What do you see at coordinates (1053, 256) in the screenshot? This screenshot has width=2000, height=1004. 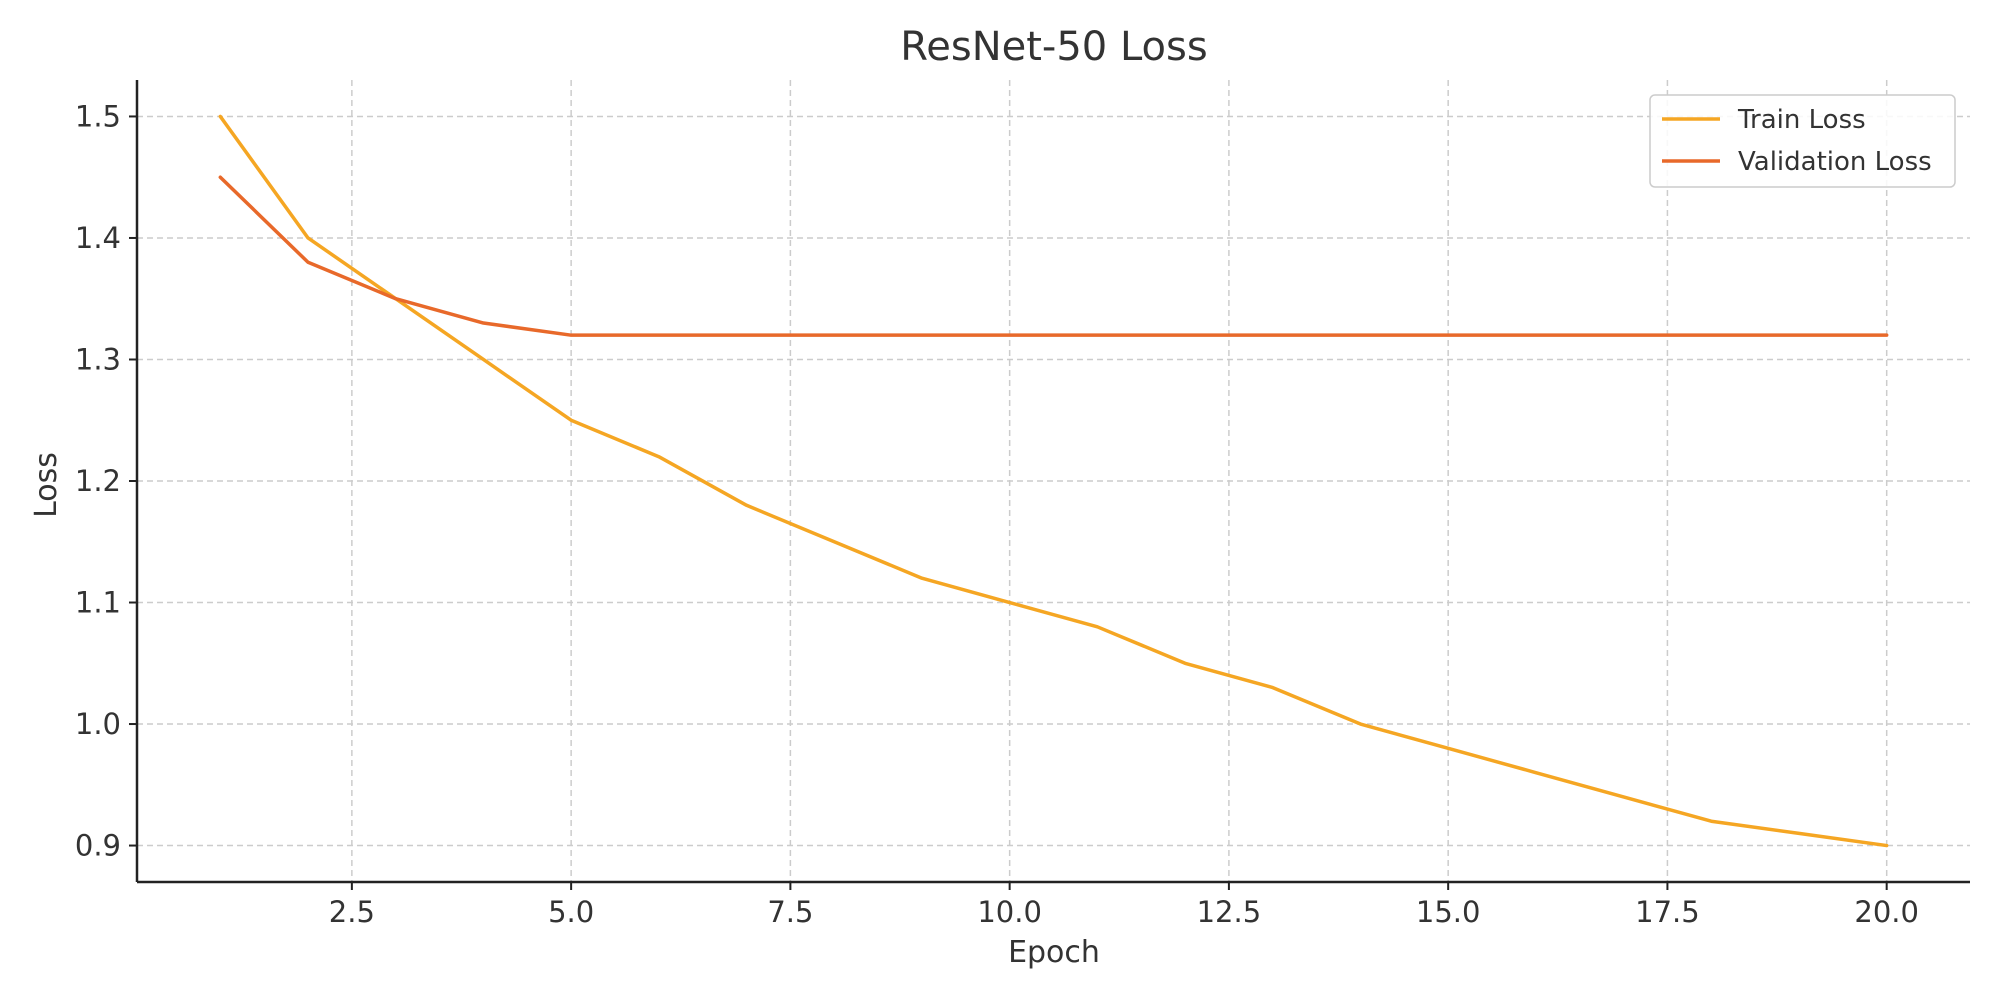 I see `series-line-validation-loss` at bounding box center [1053, 256].